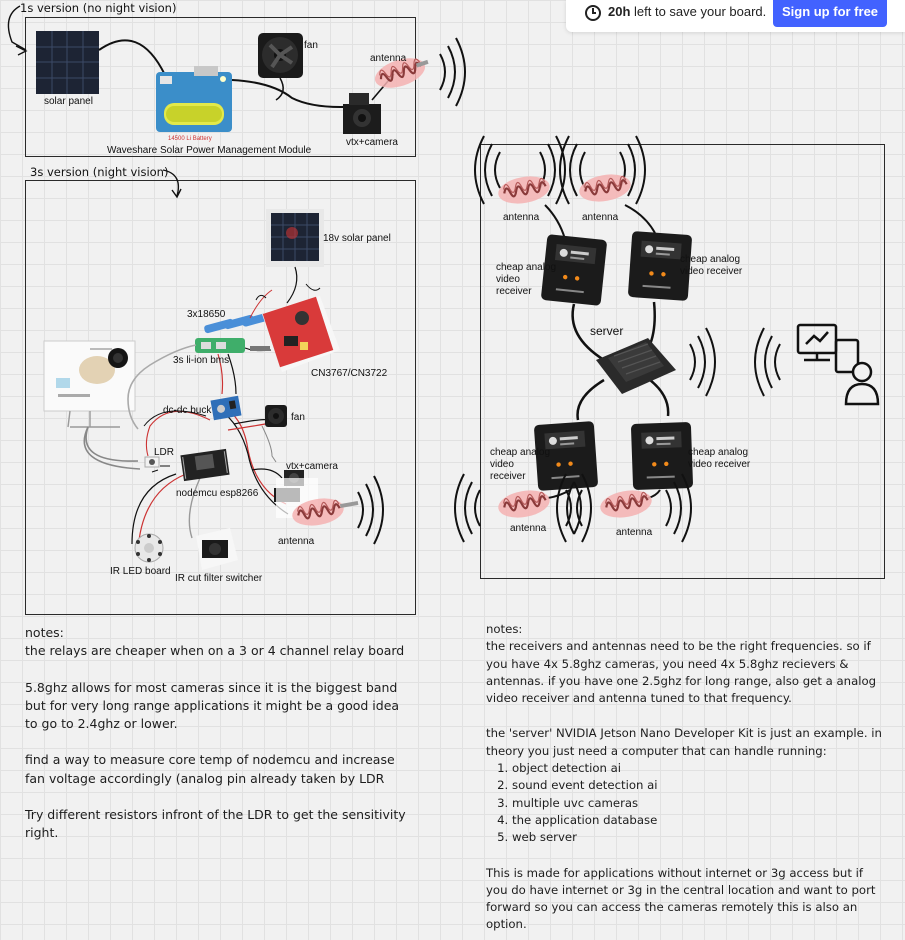  What do you see at coordinates (698, 11) in the screenshot?
I see `timer-label: left to save your board.` at bounding box center [698, 11].